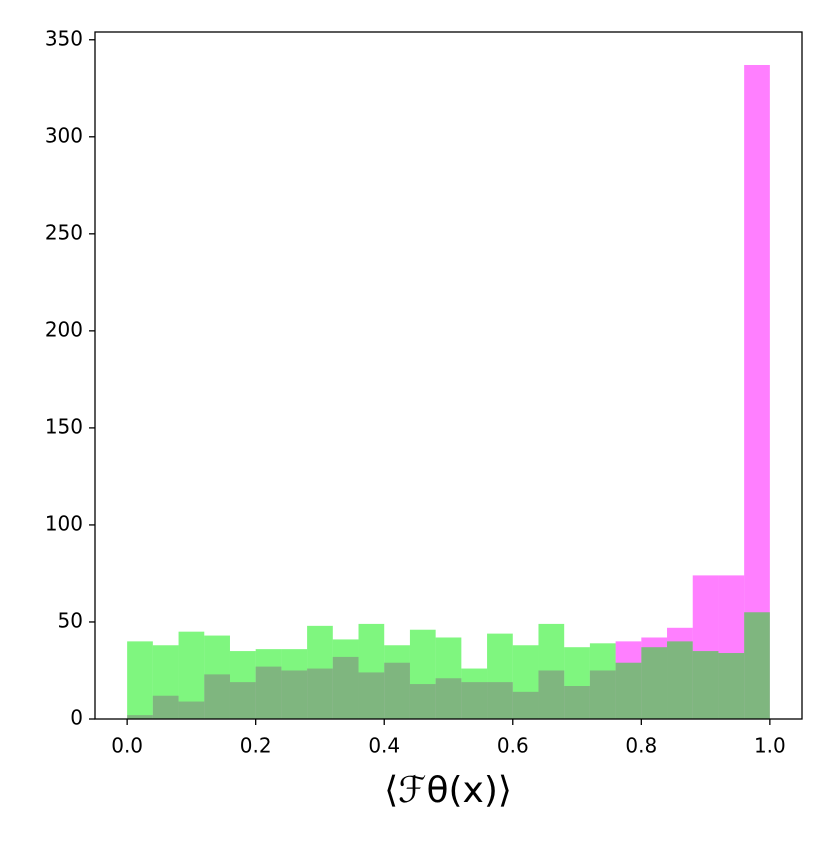 This screenshot has height=847, width=831. What do you see at coordinates (770, 746) in the screenshot?
I see `x-tick-label: 1.0` at bounding box center [770, 746].